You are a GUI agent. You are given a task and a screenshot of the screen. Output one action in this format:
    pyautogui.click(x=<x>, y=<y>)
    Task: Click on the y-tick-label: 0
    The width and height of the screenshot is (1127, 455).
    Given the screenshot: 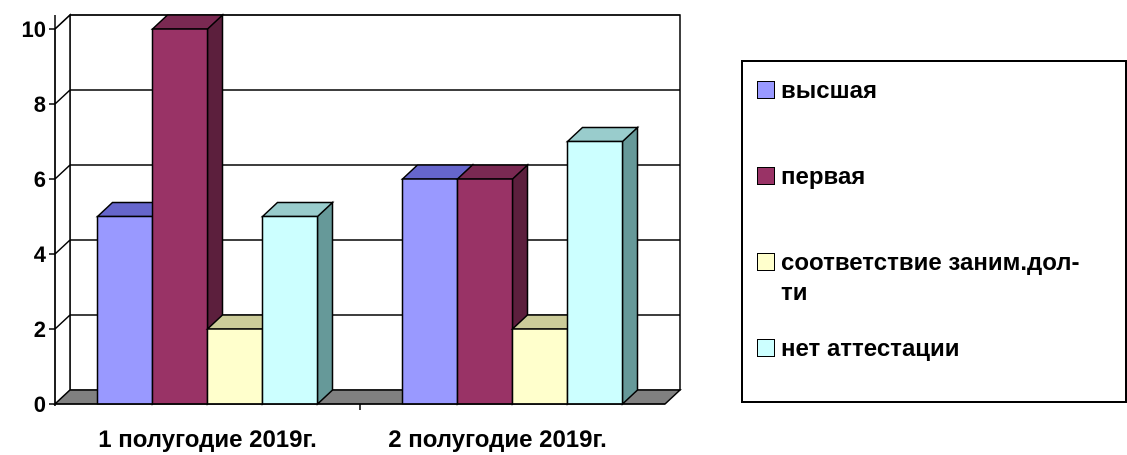 What is the action you would take?
    pyautogui.click(x=40, y=404)
    